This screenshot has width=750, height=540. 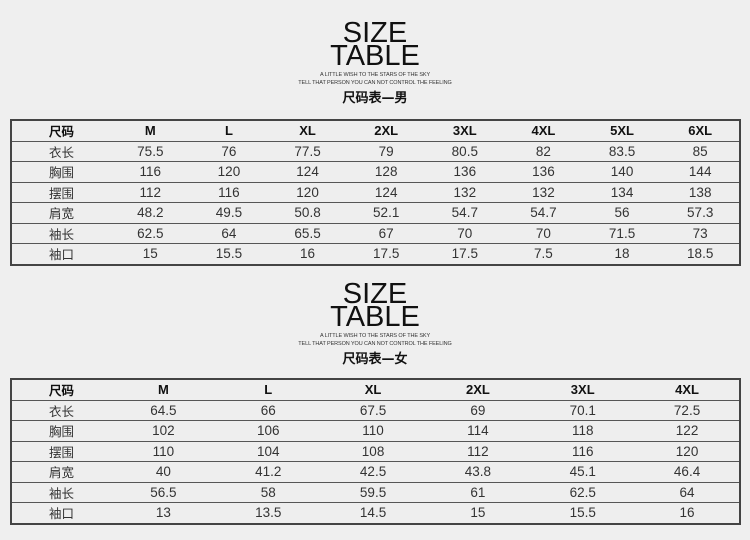 What do you see at coordinates (700, 151) in the screenshot?
I see `table-cell: 85` at bounding box center [700, 151].